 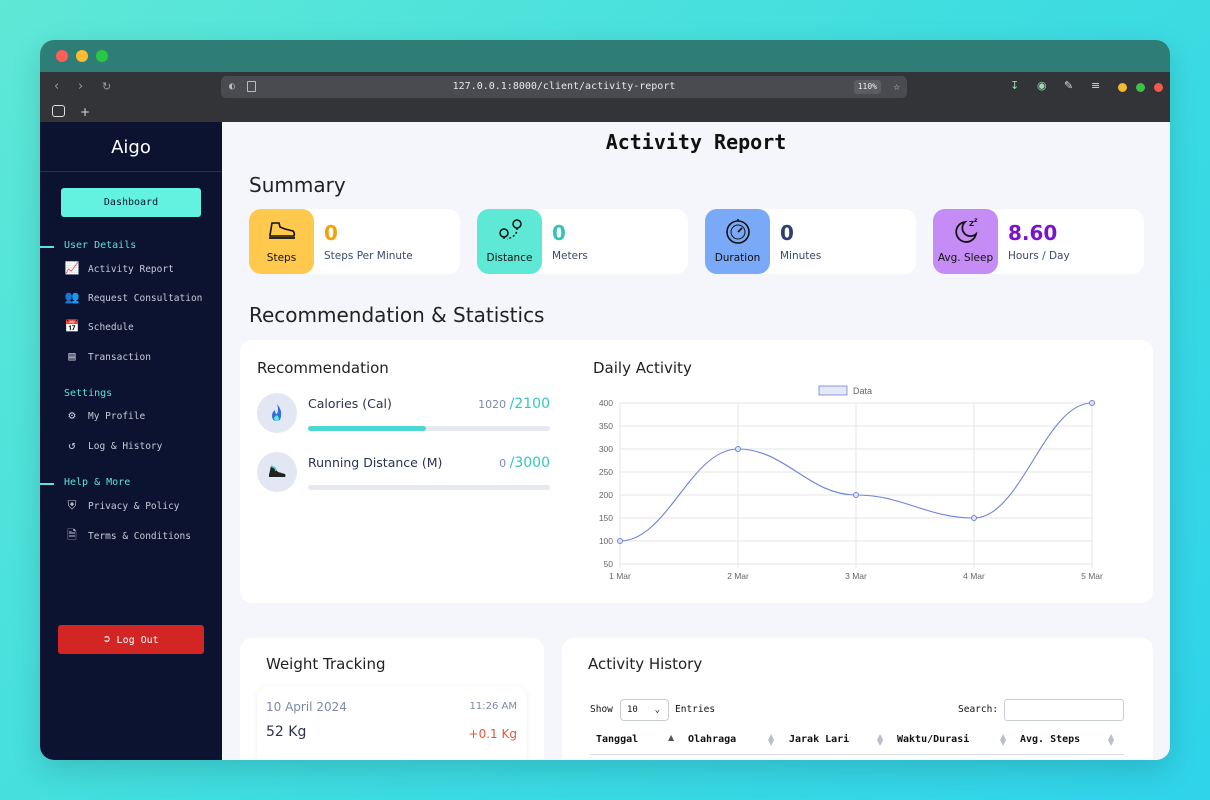 I want to click on chart-icon: 📈, so click(x=72, y=268).